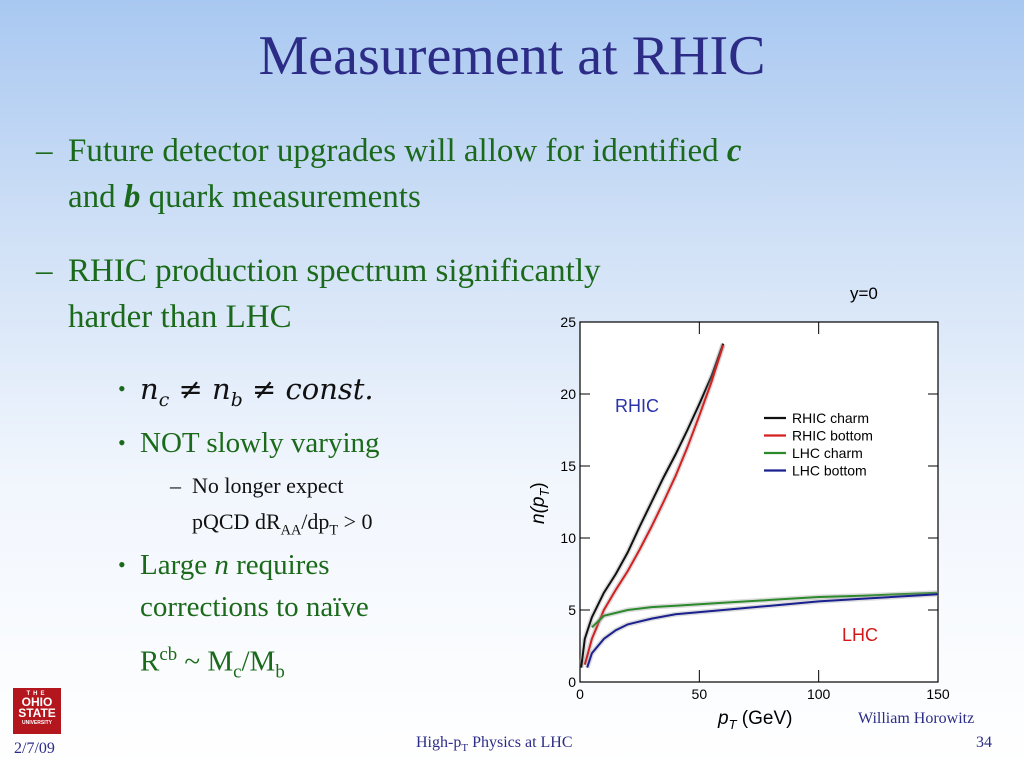  I want to click on bullet-line: and b quark measurements, so click(244, 197).